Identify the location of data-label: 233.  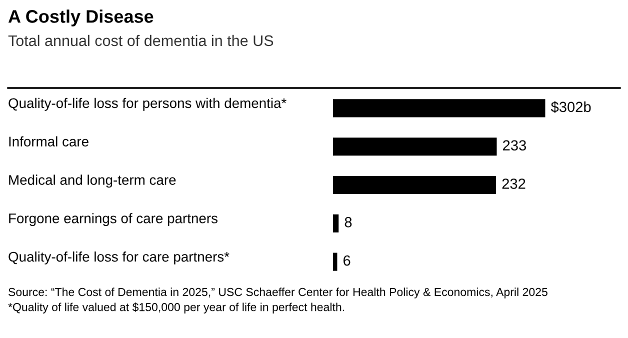
(514, 145).